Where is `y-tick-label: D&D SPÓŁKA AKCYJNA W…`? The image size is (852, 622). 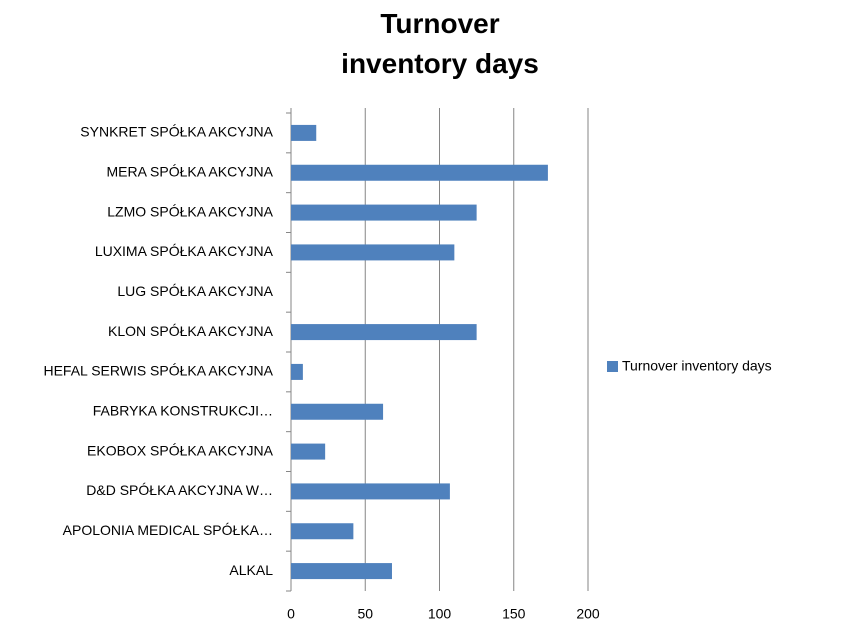 y-tick-label: D&D SPÓŁKA AKCYJNA W… is located at coordinates (179, 490).